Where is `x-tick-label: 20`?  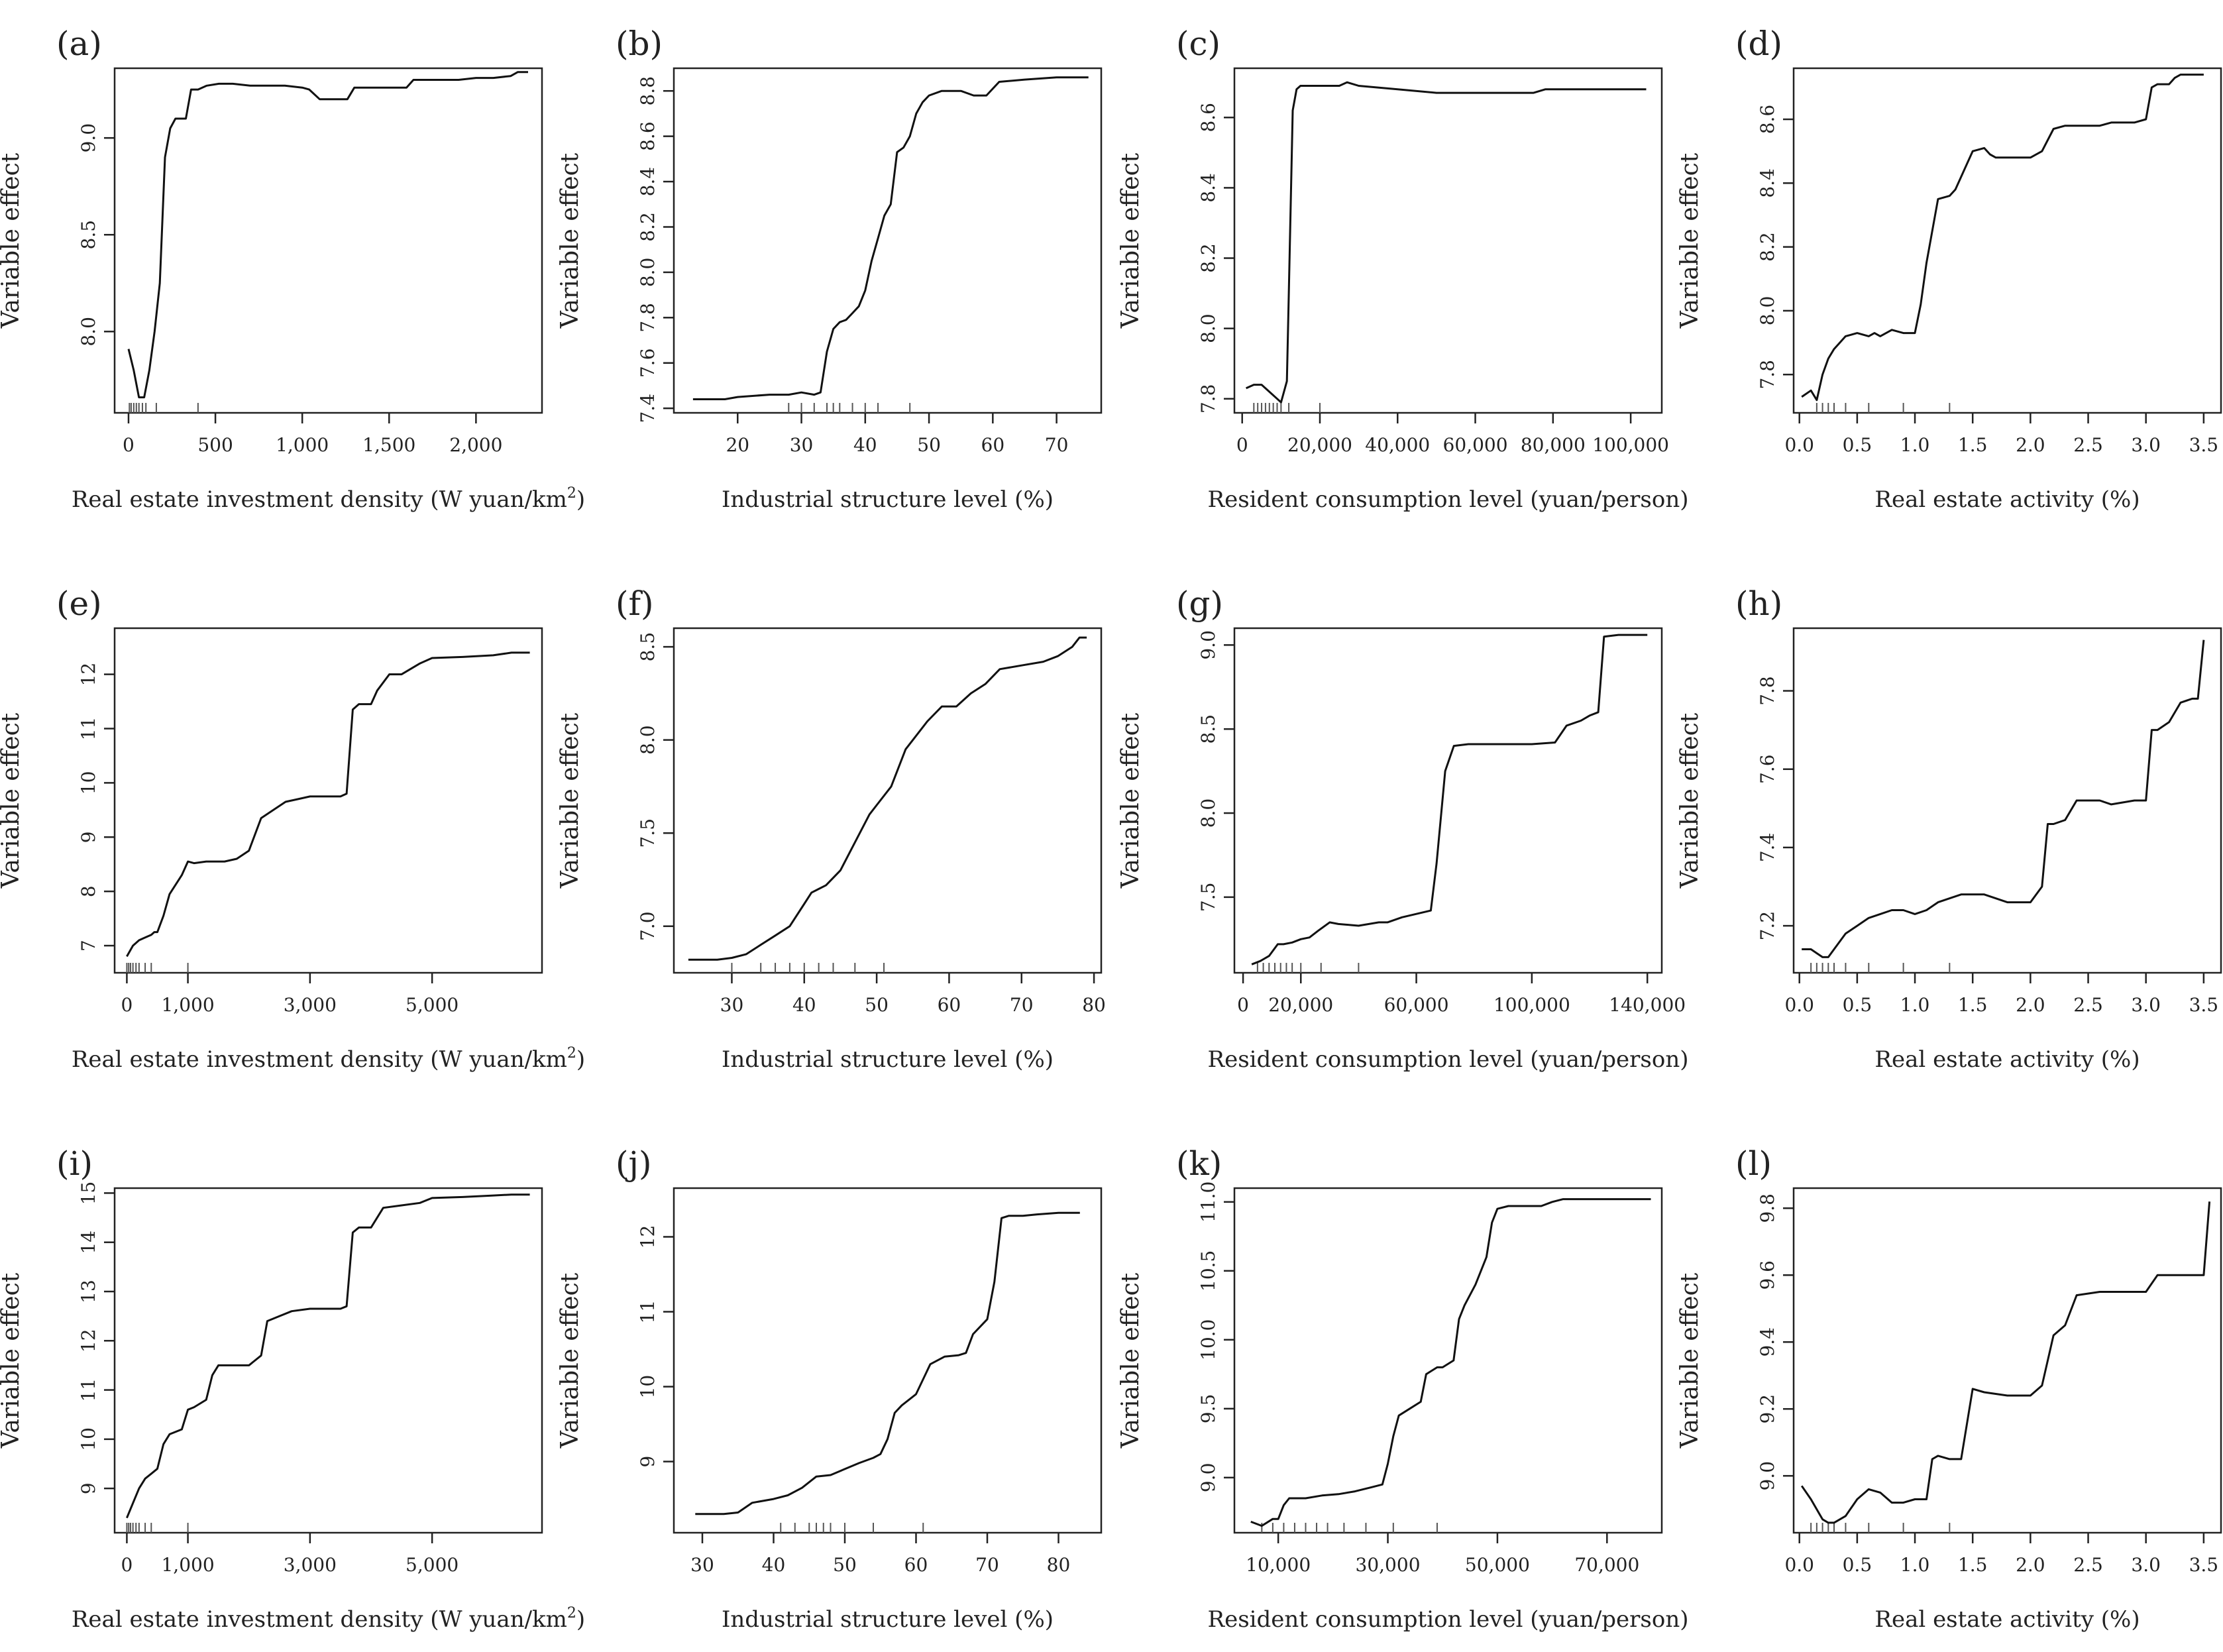 x-tick-label: 20 is located at coordinates (737, 445).